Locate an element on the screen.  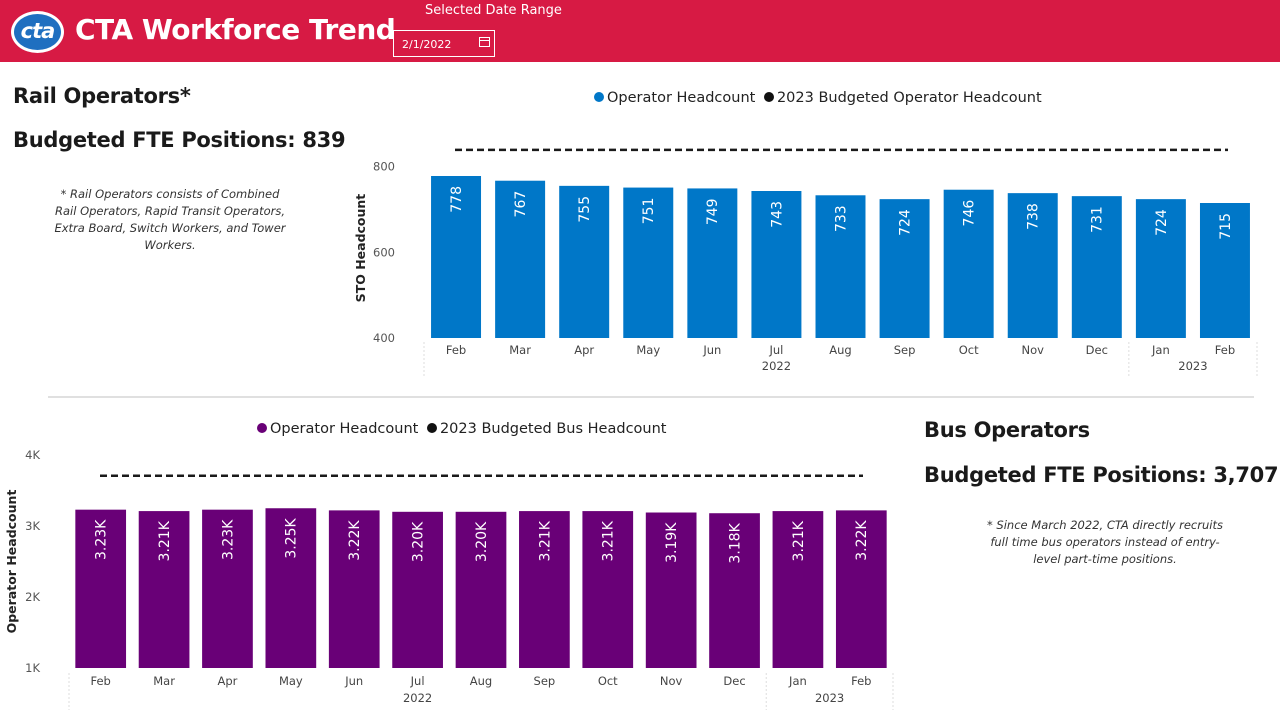
date-value: 2/1/2022 is located at coordinates (427, 44).